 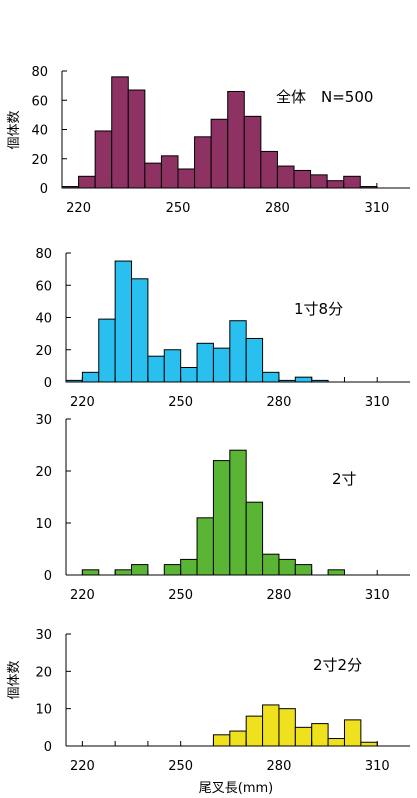 What do you see at coordinates (324, 97) in the screenshot?
I see `panel-annotation: 全体 N=500` at bounding box center [324, 97].